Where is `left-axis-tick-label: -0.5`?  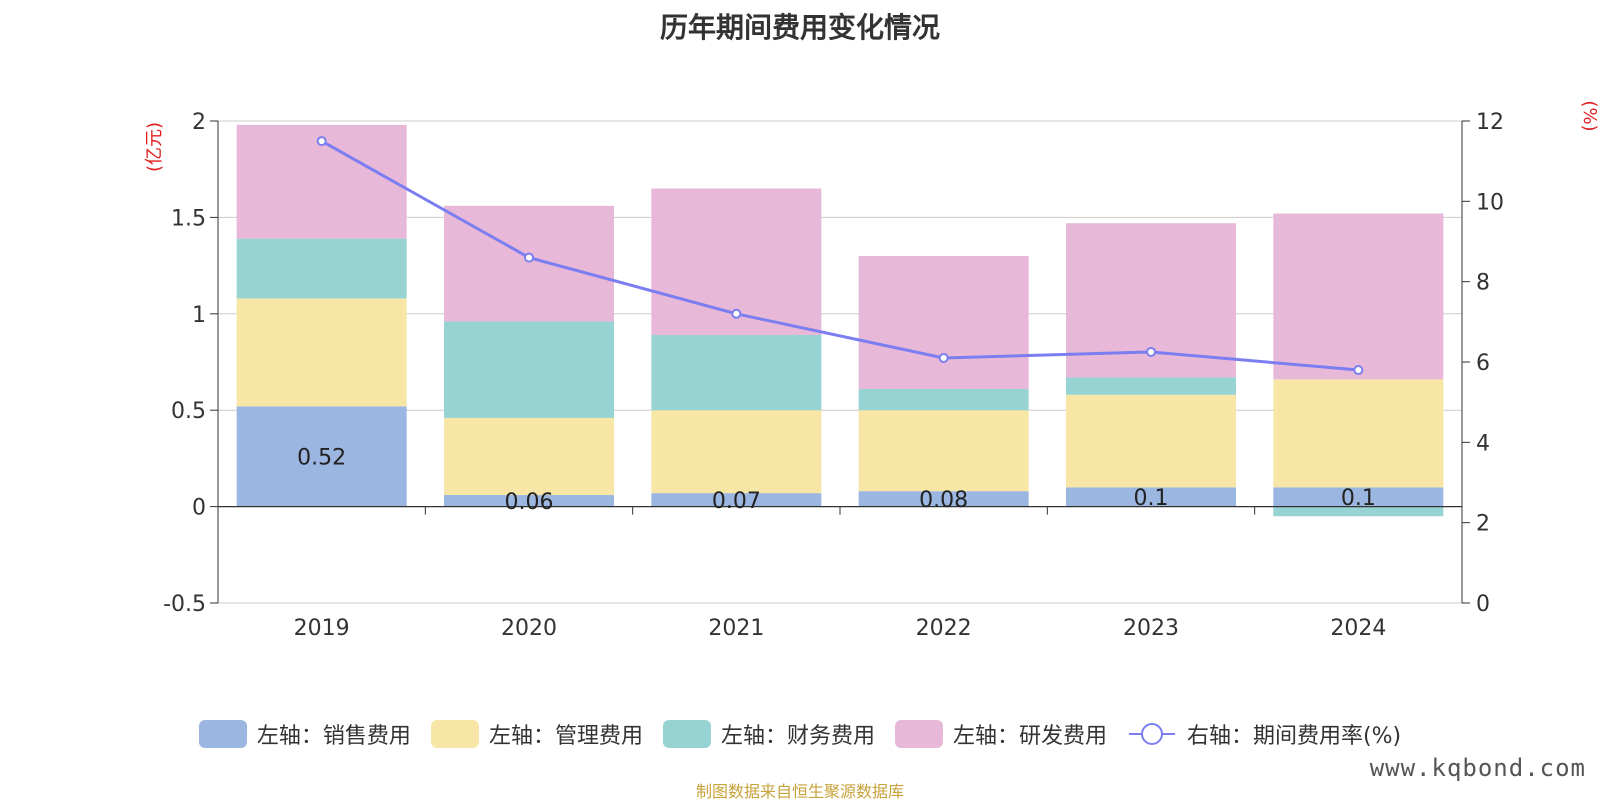
left-axis-tick-label: -0.5 is located at coordinates (184, 604).